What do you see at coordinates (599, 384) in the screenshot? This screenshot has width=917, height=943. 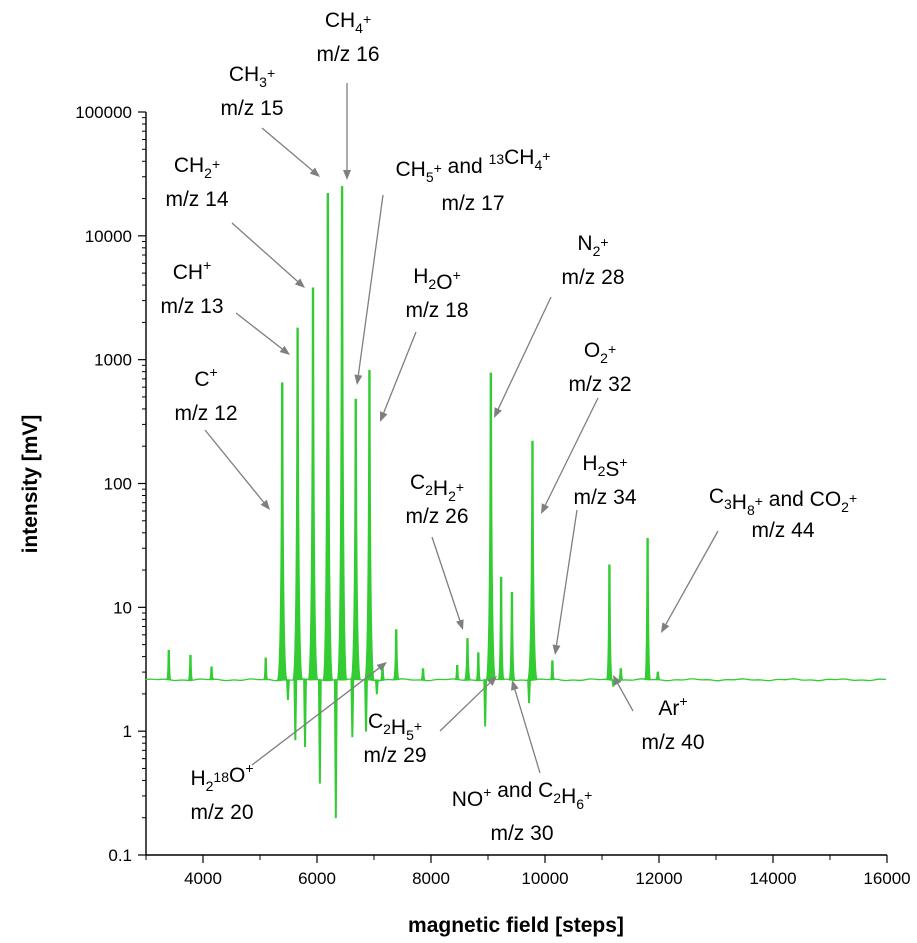 I see `peak-label-mz: m/z 32` at bounding box center [599, 384].